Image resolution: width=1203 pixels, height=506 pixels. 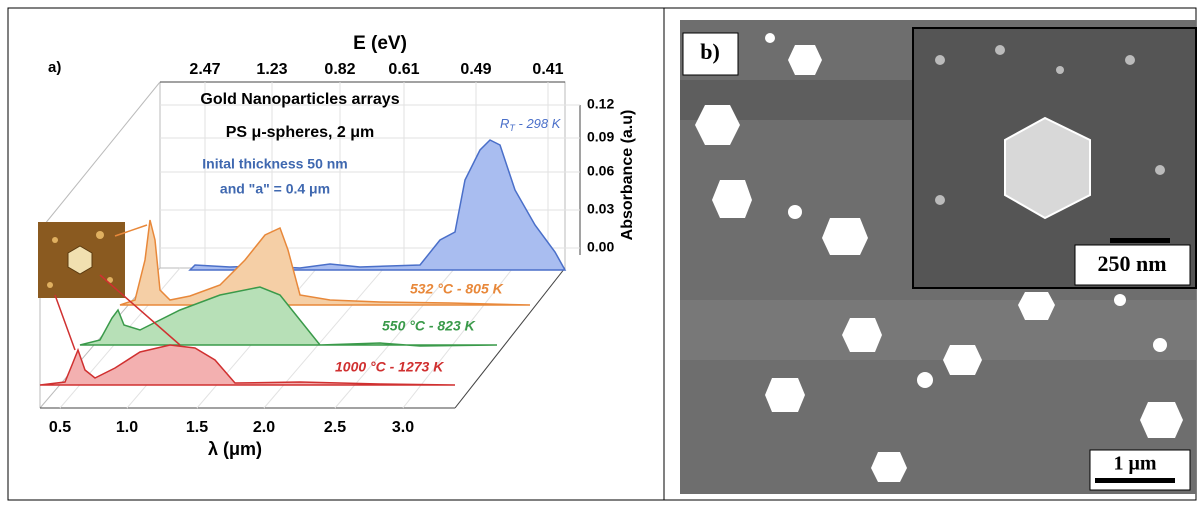 I want to click on y-tick-label: 0.12, so click(x=600, y=104).